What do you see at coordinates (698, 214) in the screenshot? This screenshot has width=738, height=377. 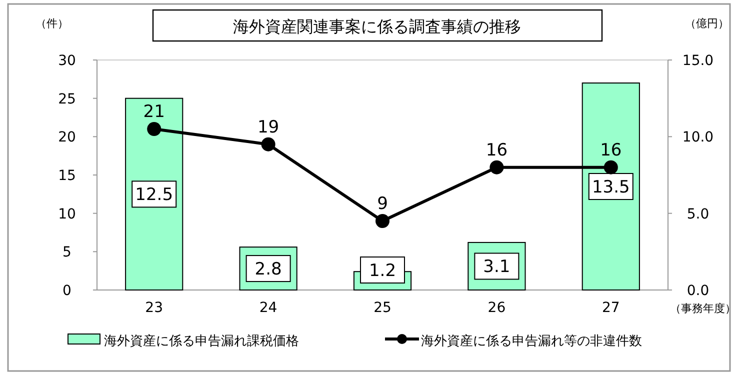 I see `y2-tick-label: 5.0` at bounding box center [698, 214].